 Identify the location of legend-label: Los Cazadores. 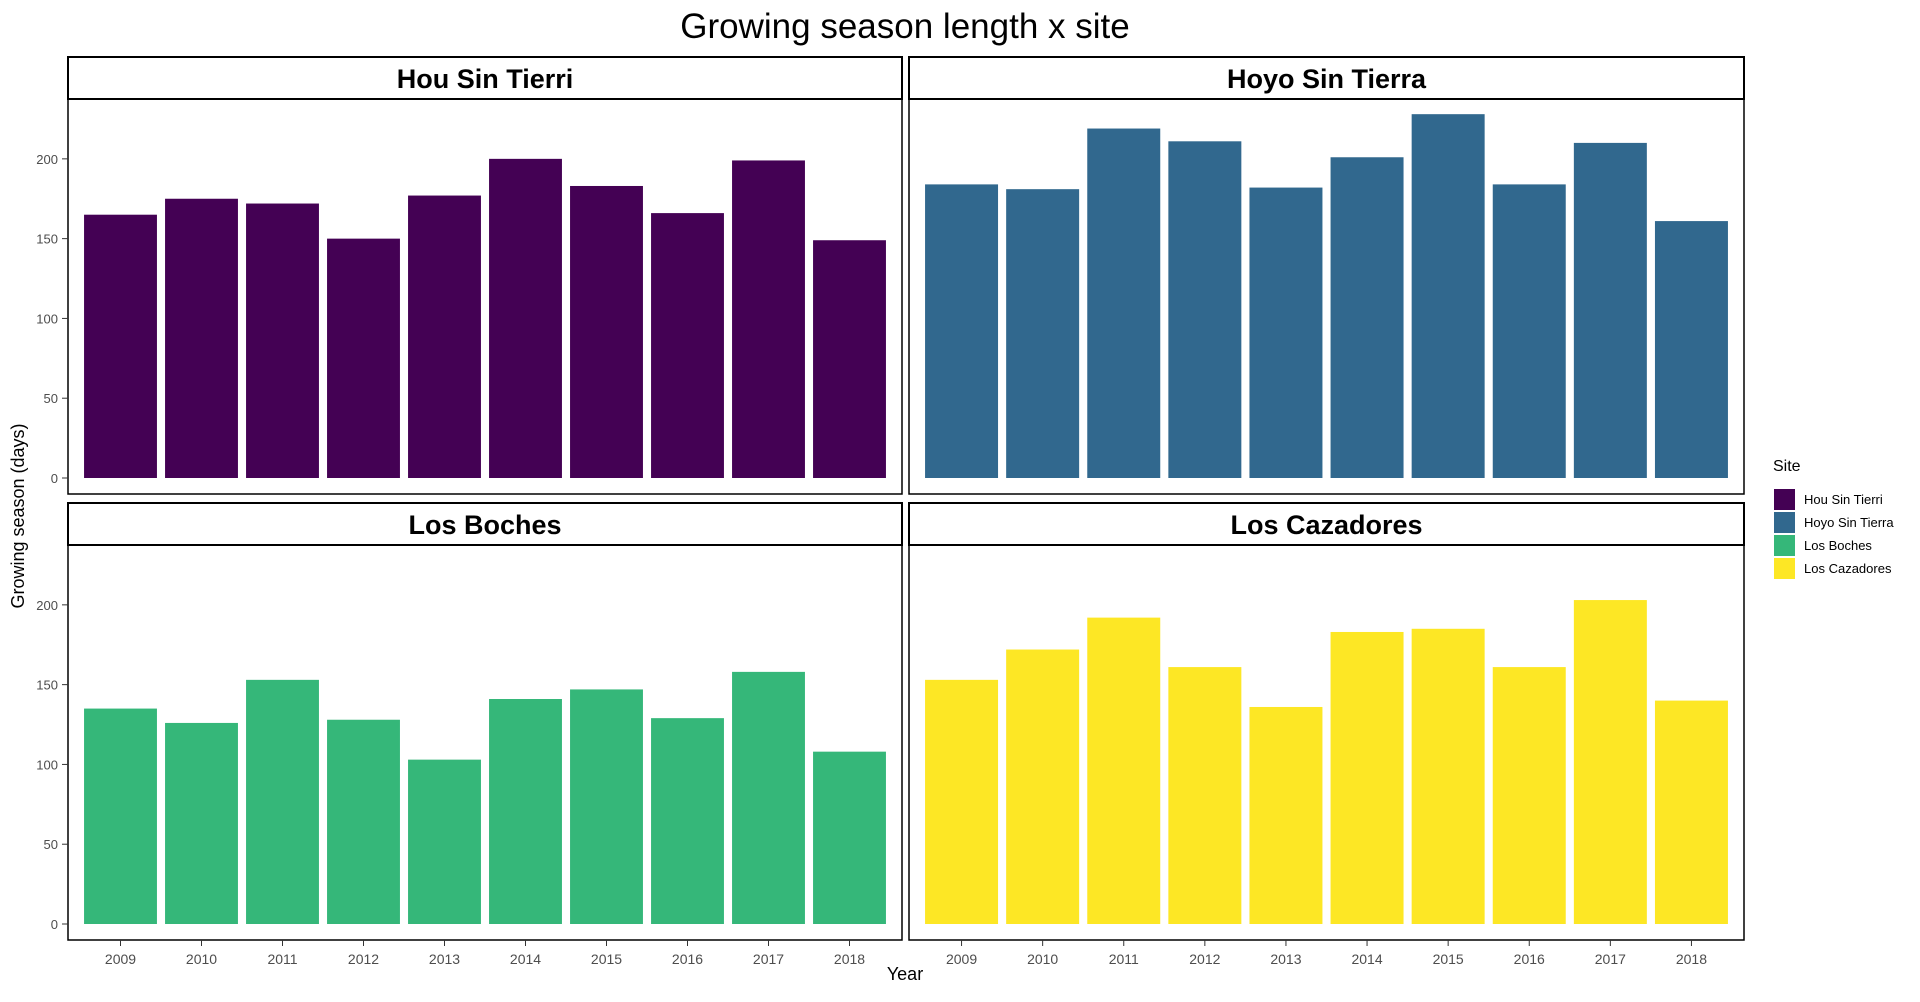
(1848, 568).